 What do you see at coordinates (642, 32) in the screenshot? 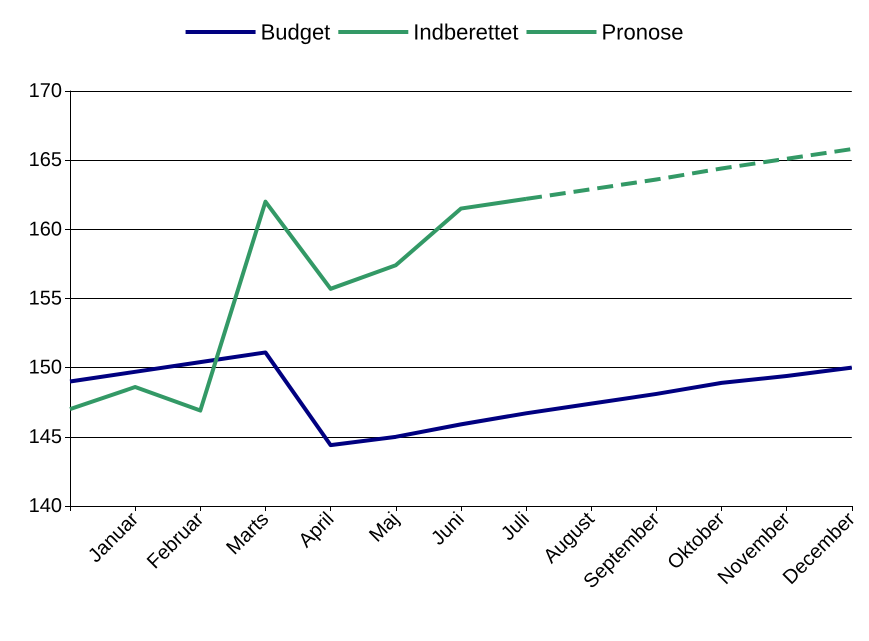
I see `legend-label: Pronose` at bounding box center [642, 32].